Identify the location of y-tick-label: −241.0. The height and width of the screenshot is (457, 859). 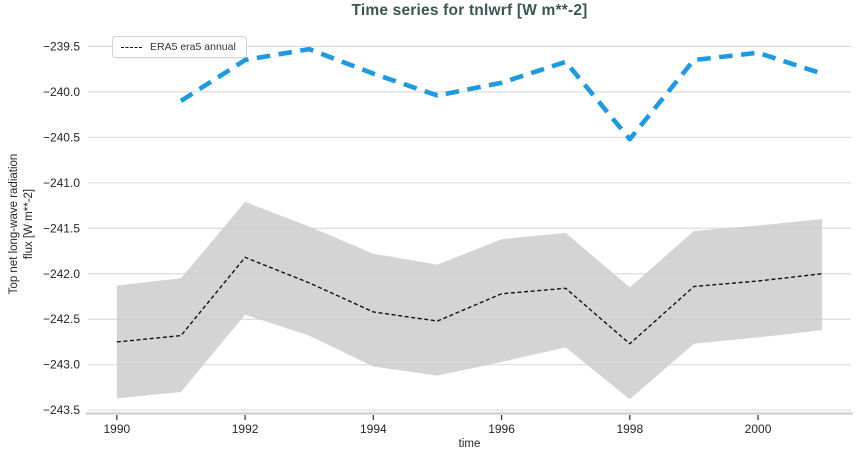
(61, 183).